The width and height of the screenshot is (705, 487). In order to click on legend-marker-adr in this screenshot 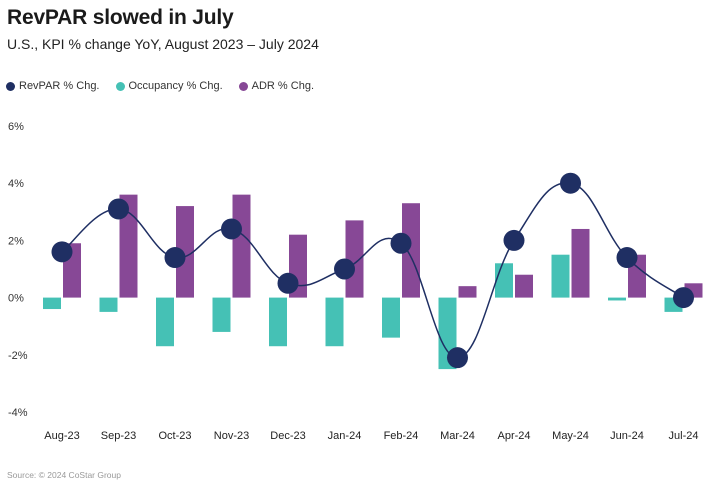, I will do `click(243, 86)`.